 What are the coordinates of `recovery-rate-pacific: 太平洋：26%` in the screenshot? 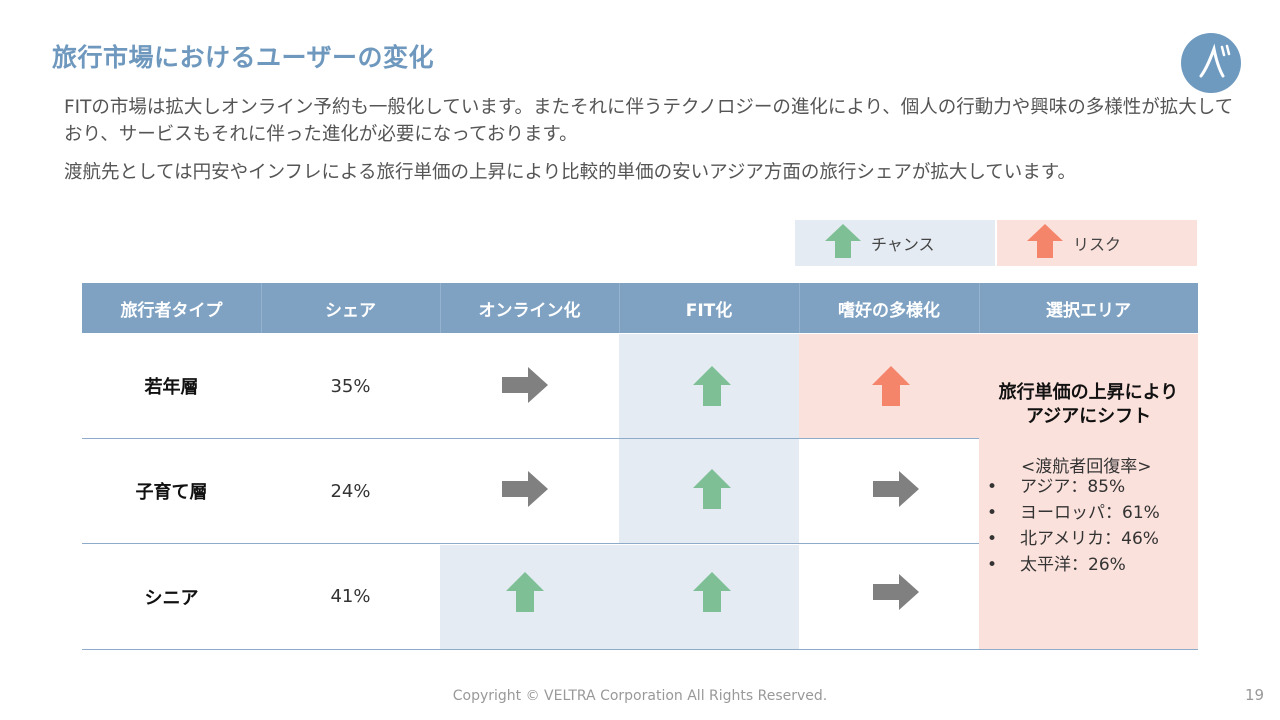 It's located at (1073, 565).